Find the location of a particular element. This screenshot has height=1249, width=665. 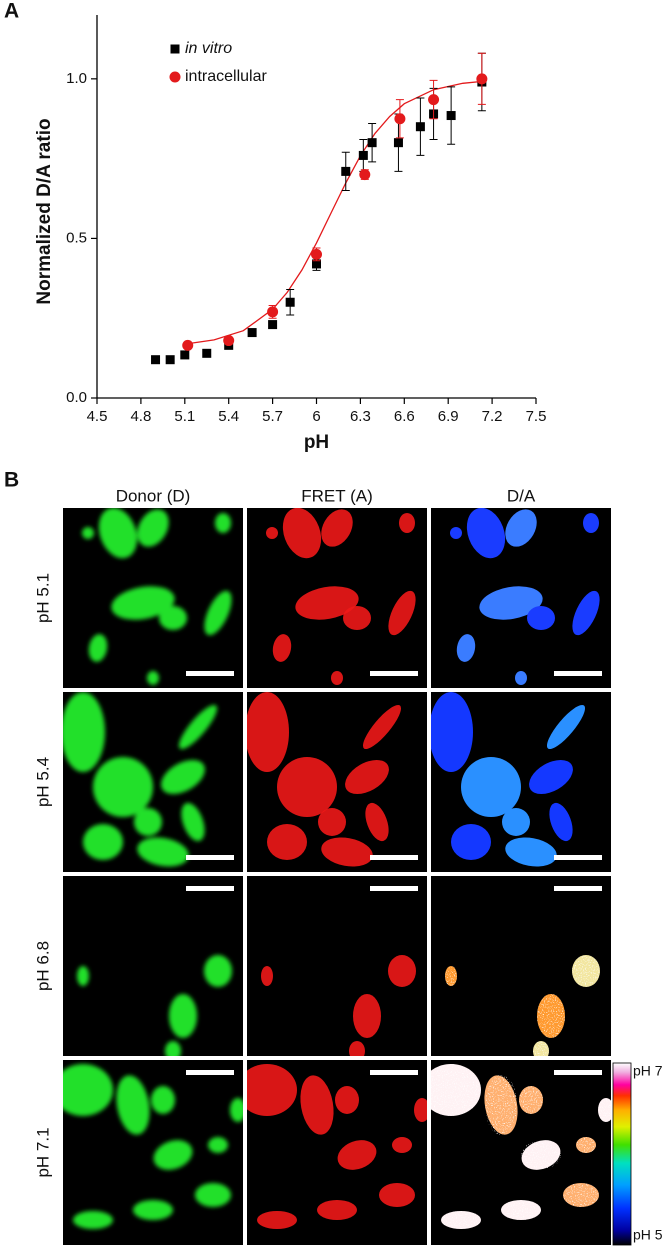

x-tick-label: 5.1 is located at coordinates (184, 416).